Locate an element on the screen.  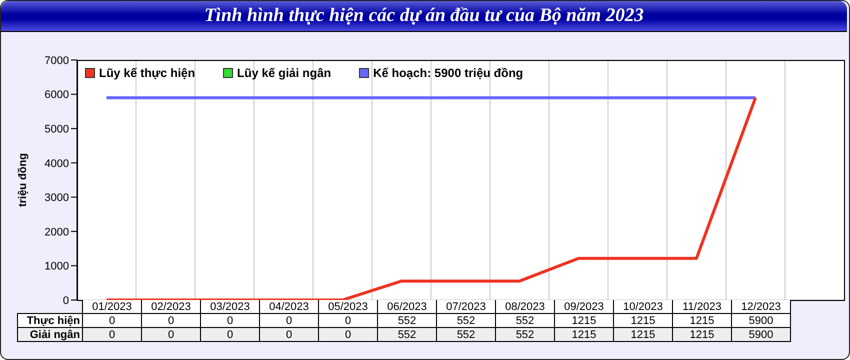
y-tick-label: 6000 is located at coordinates (56, 95).